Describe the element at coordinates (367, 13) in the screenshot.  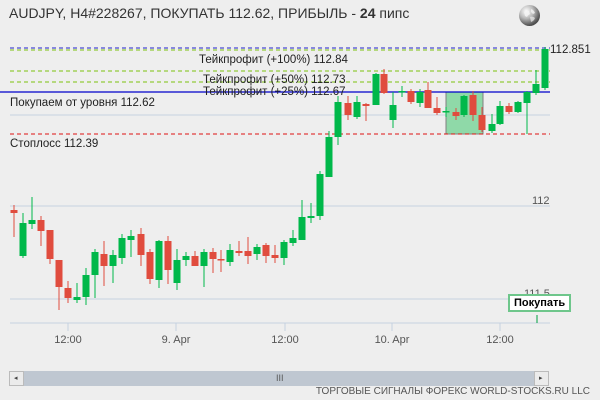
I see `profit-value: 24` at that location.